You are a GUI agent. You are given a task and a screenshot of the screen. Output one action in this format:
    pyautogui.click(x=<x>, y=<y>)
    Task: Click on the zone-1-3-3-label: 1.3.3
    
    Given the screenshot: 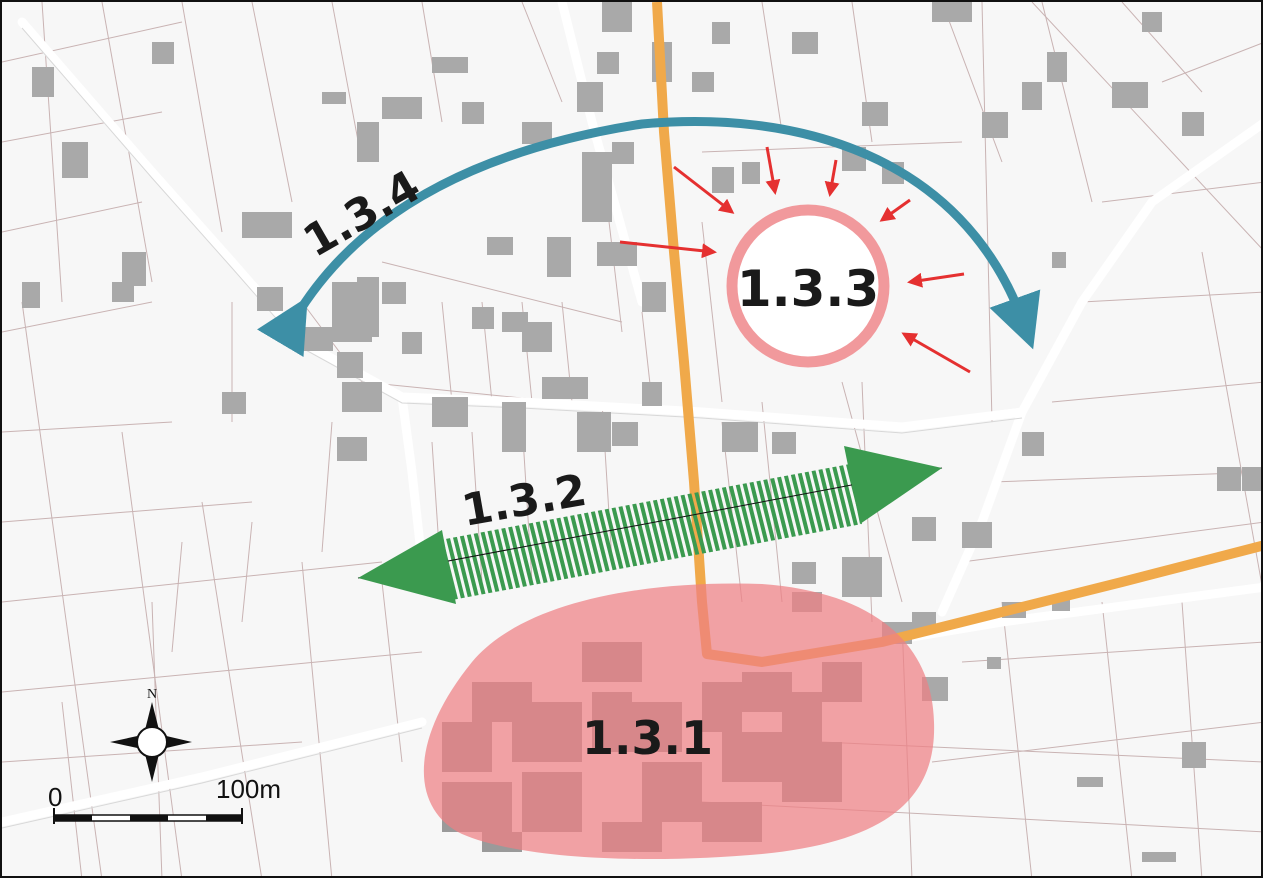 What is the action you would take?
    pyautogui.click(x=808, y=289)
    